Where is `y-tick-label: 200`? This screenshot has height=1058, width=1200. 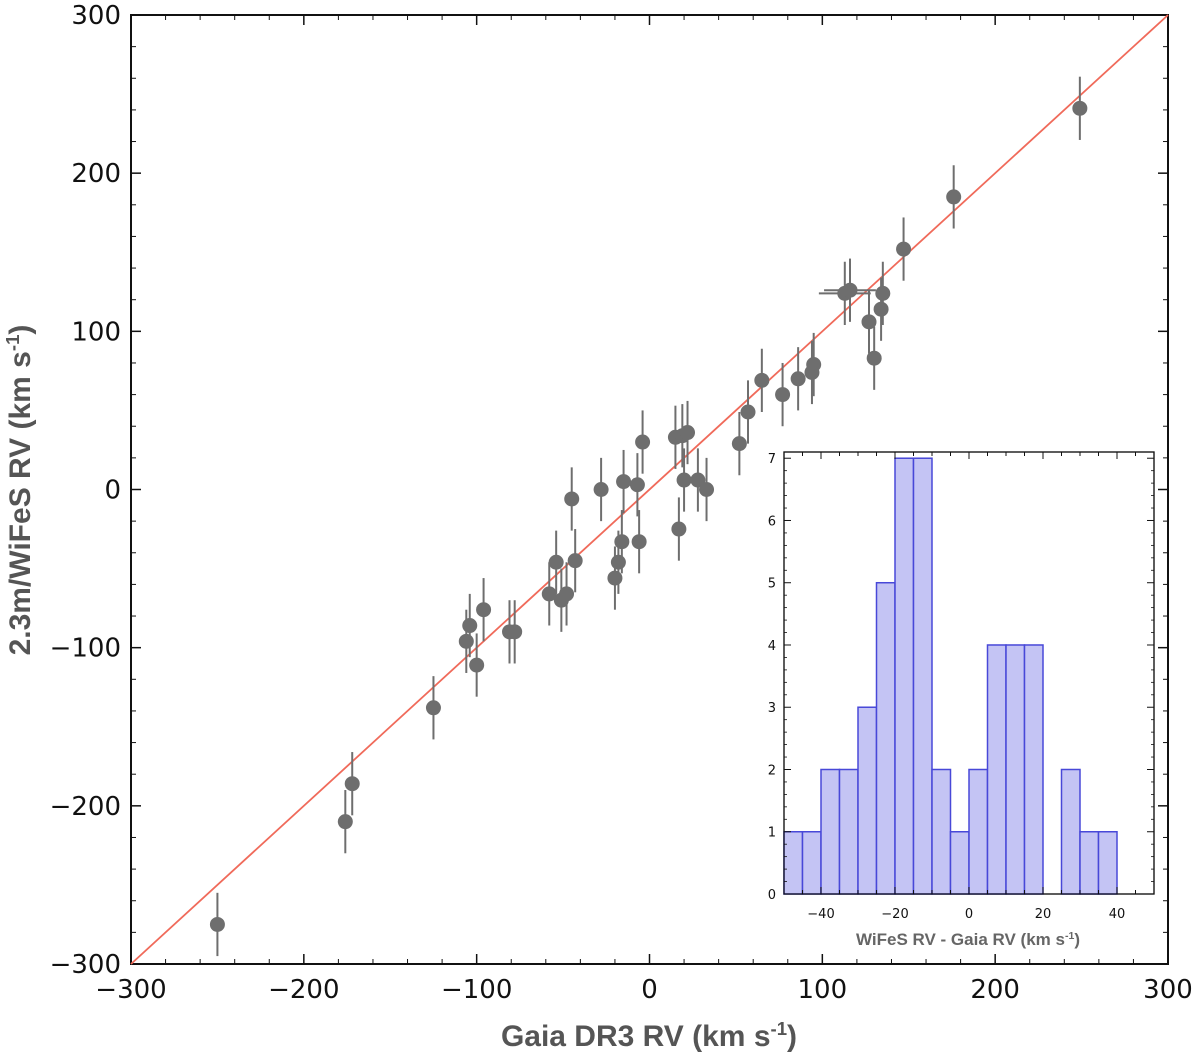
y-tick-label: 200 is located at coordinates (96, 174).